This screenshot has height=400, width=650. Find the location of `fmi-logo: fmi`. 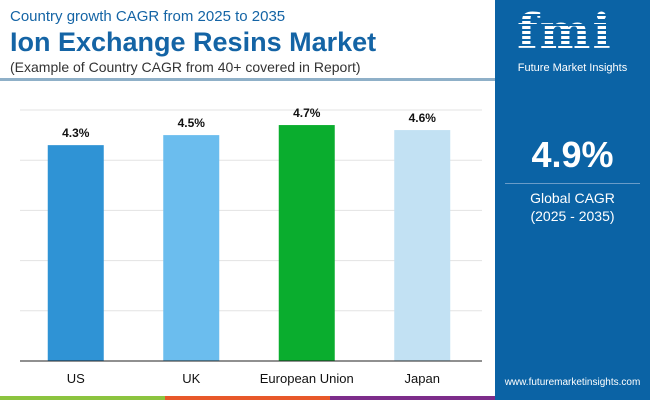

fmi-logo: fmi is located at coordinates (565, 32).